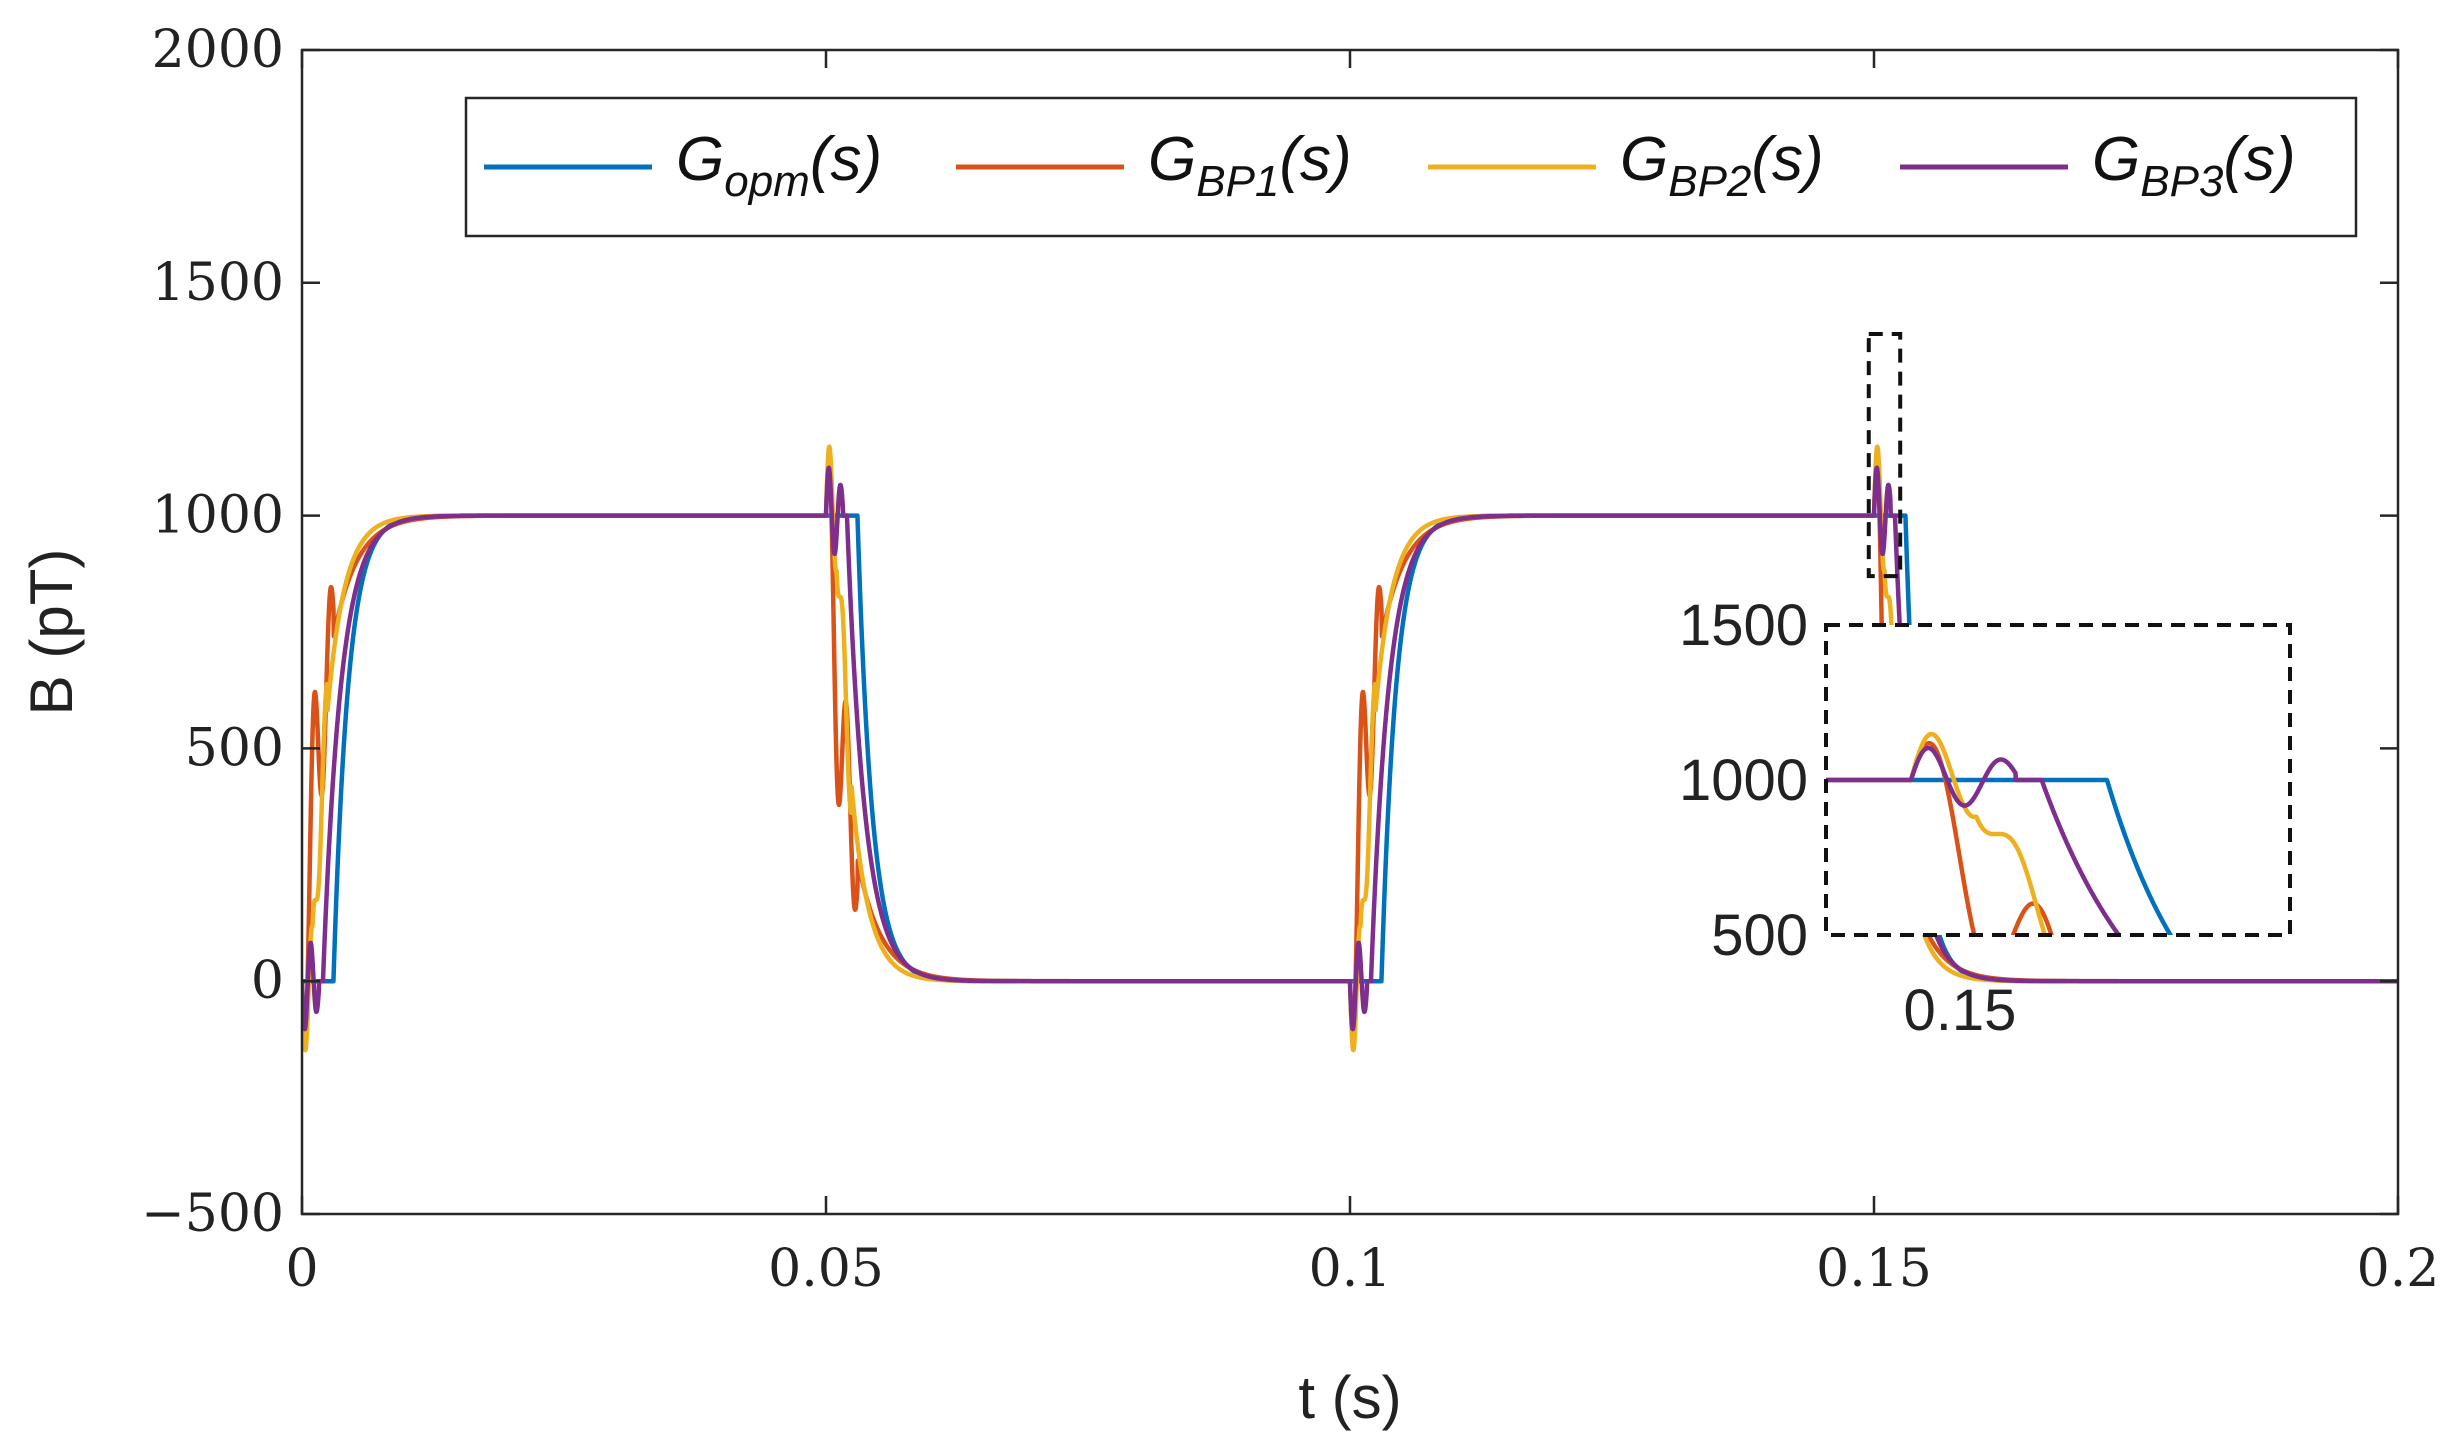  Describe the element at coordinates (1874, 1269) in the screenshot. I see `x-tick-label: 0.15` at that location.